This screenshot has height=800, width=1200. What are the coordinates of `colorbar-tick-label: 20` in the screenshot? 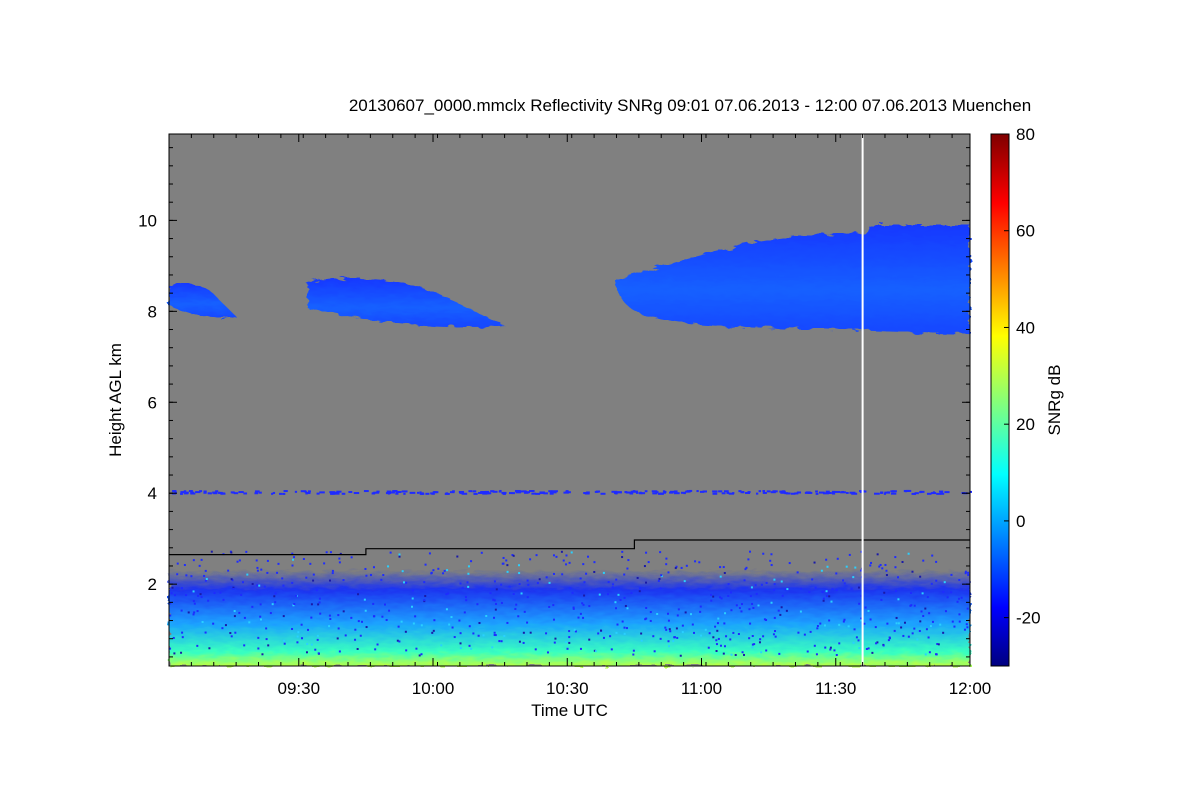 It's located at (1025, 424).